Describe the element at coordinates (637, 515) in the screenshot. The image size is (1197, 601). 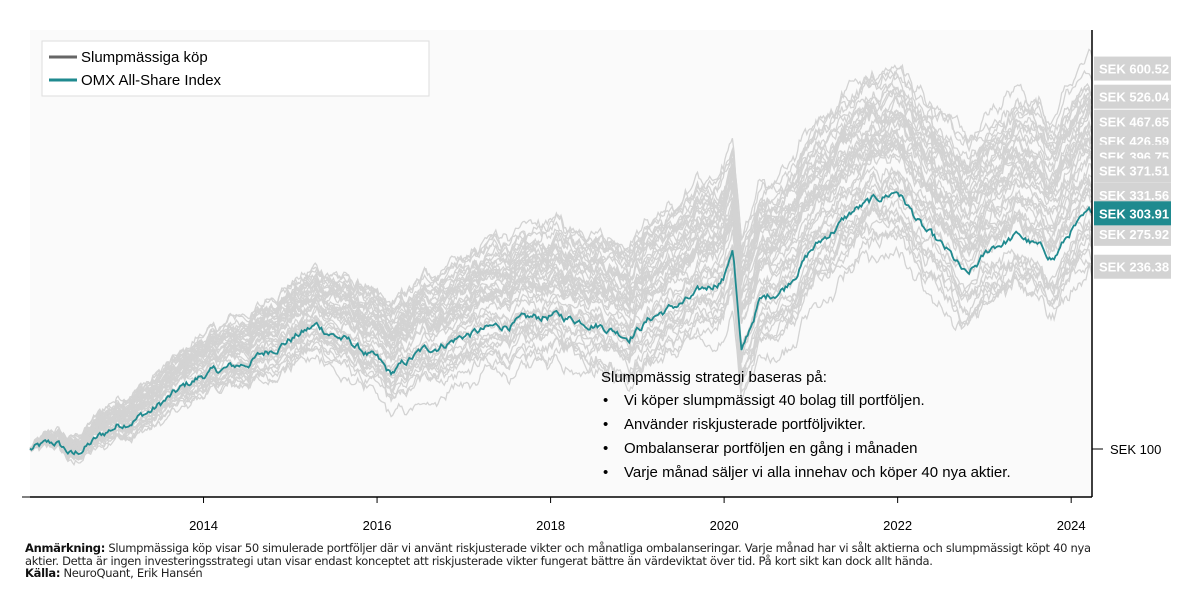
I see `x-ticks: 2014 2016 2018 2020 2022 2024` at that location.